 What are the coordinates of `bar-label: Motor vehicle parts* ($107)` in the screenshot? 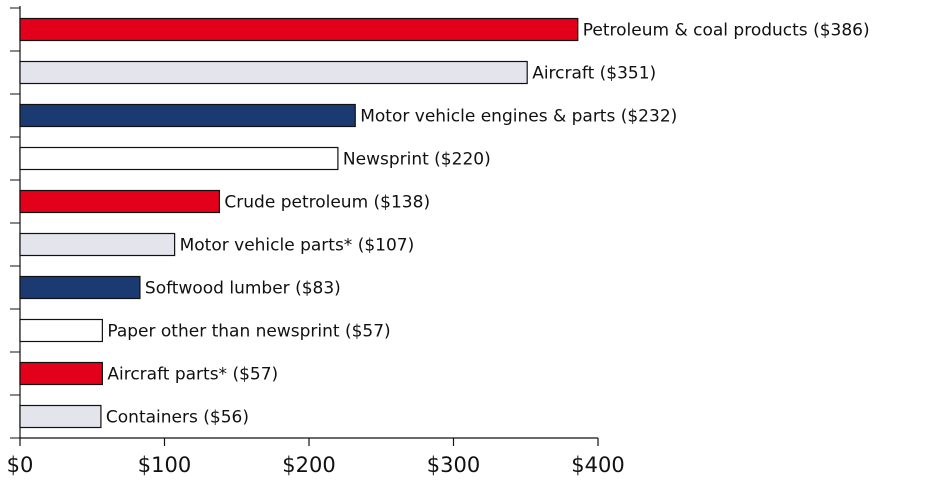 It's located at (297, 246).